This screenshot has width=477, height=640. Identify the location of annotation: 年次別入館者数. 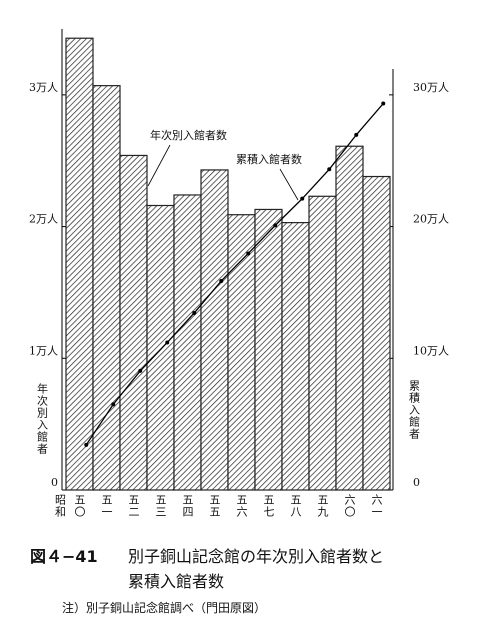
(188, 135).